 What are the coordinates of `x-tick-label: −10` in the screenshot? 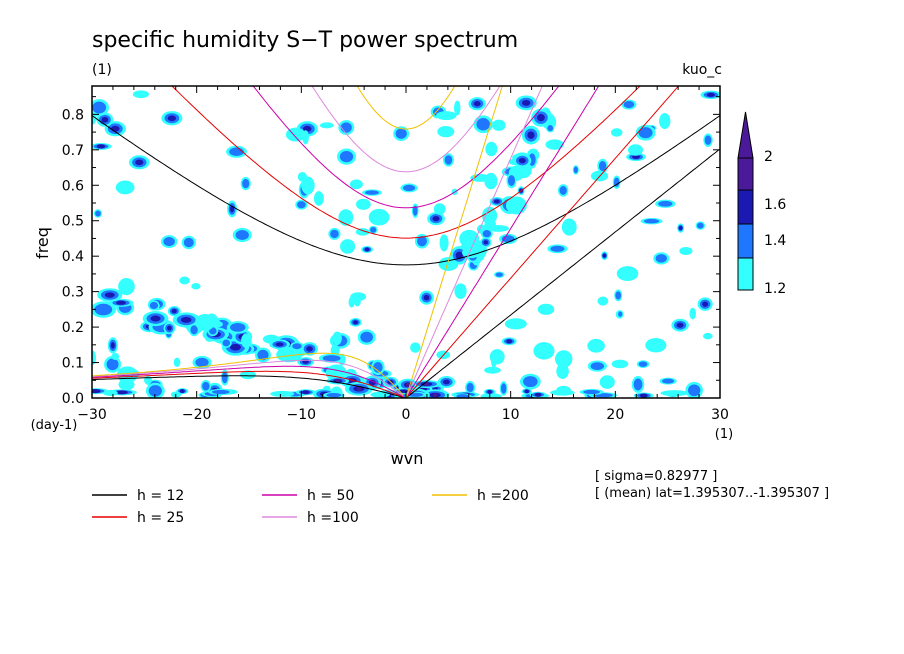 It's located at (302, 415).